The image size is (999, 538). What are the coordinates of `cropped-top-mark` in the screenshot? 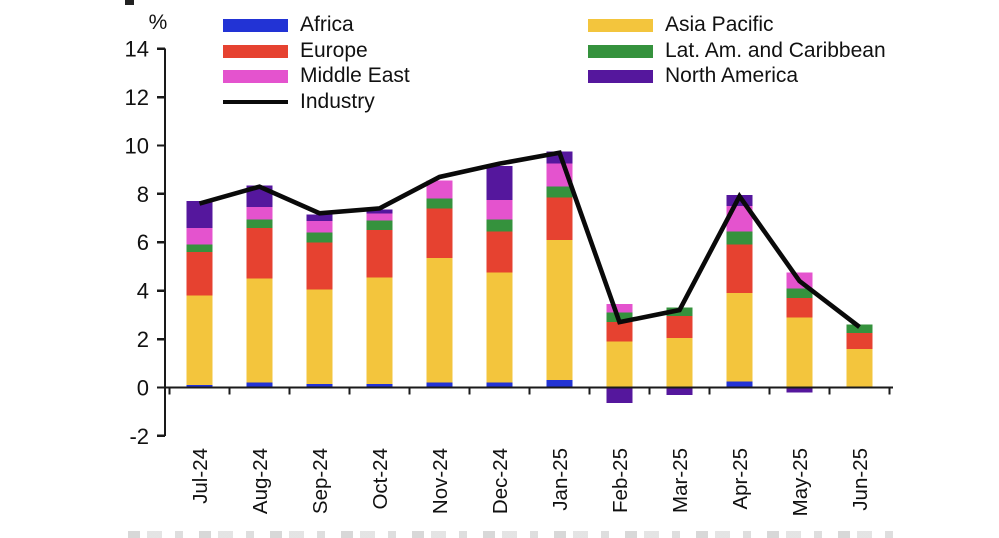 It's located at (129, 2).